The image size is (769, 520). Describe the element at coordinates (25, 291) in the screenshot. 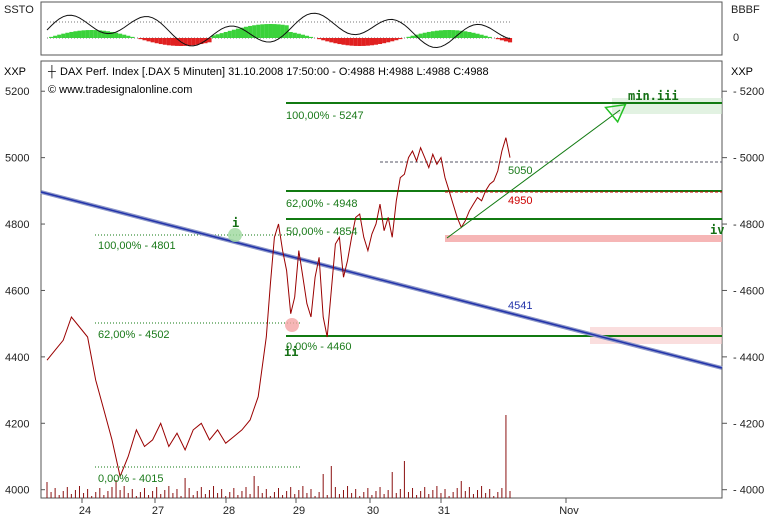

I see `y-axis-left: 4000 4200 4400 4600 4800 5000 5200` at that location.